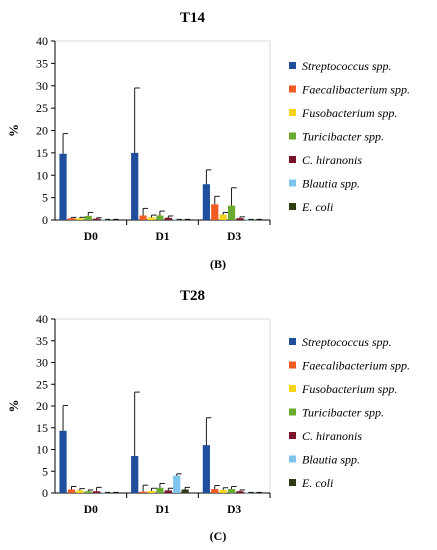 Image resolution: width=437 pixels, height=550 pixels. I want to click on chart-title: T14, so click(193, 18).